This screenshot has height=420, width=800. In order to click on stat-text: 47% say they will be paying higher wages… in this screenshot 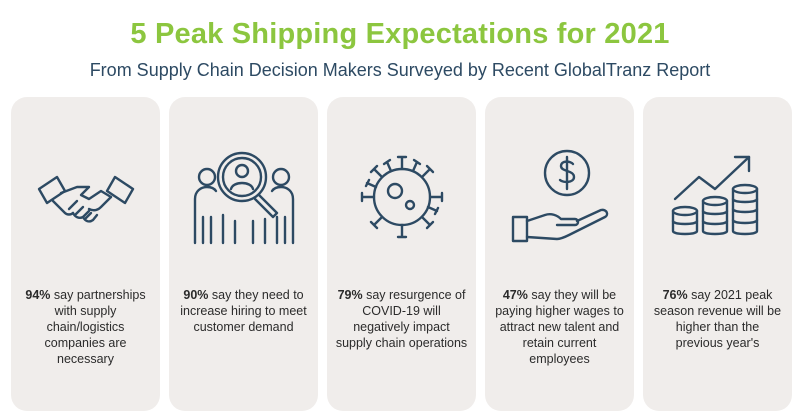, I will do `click(559, 327)`.